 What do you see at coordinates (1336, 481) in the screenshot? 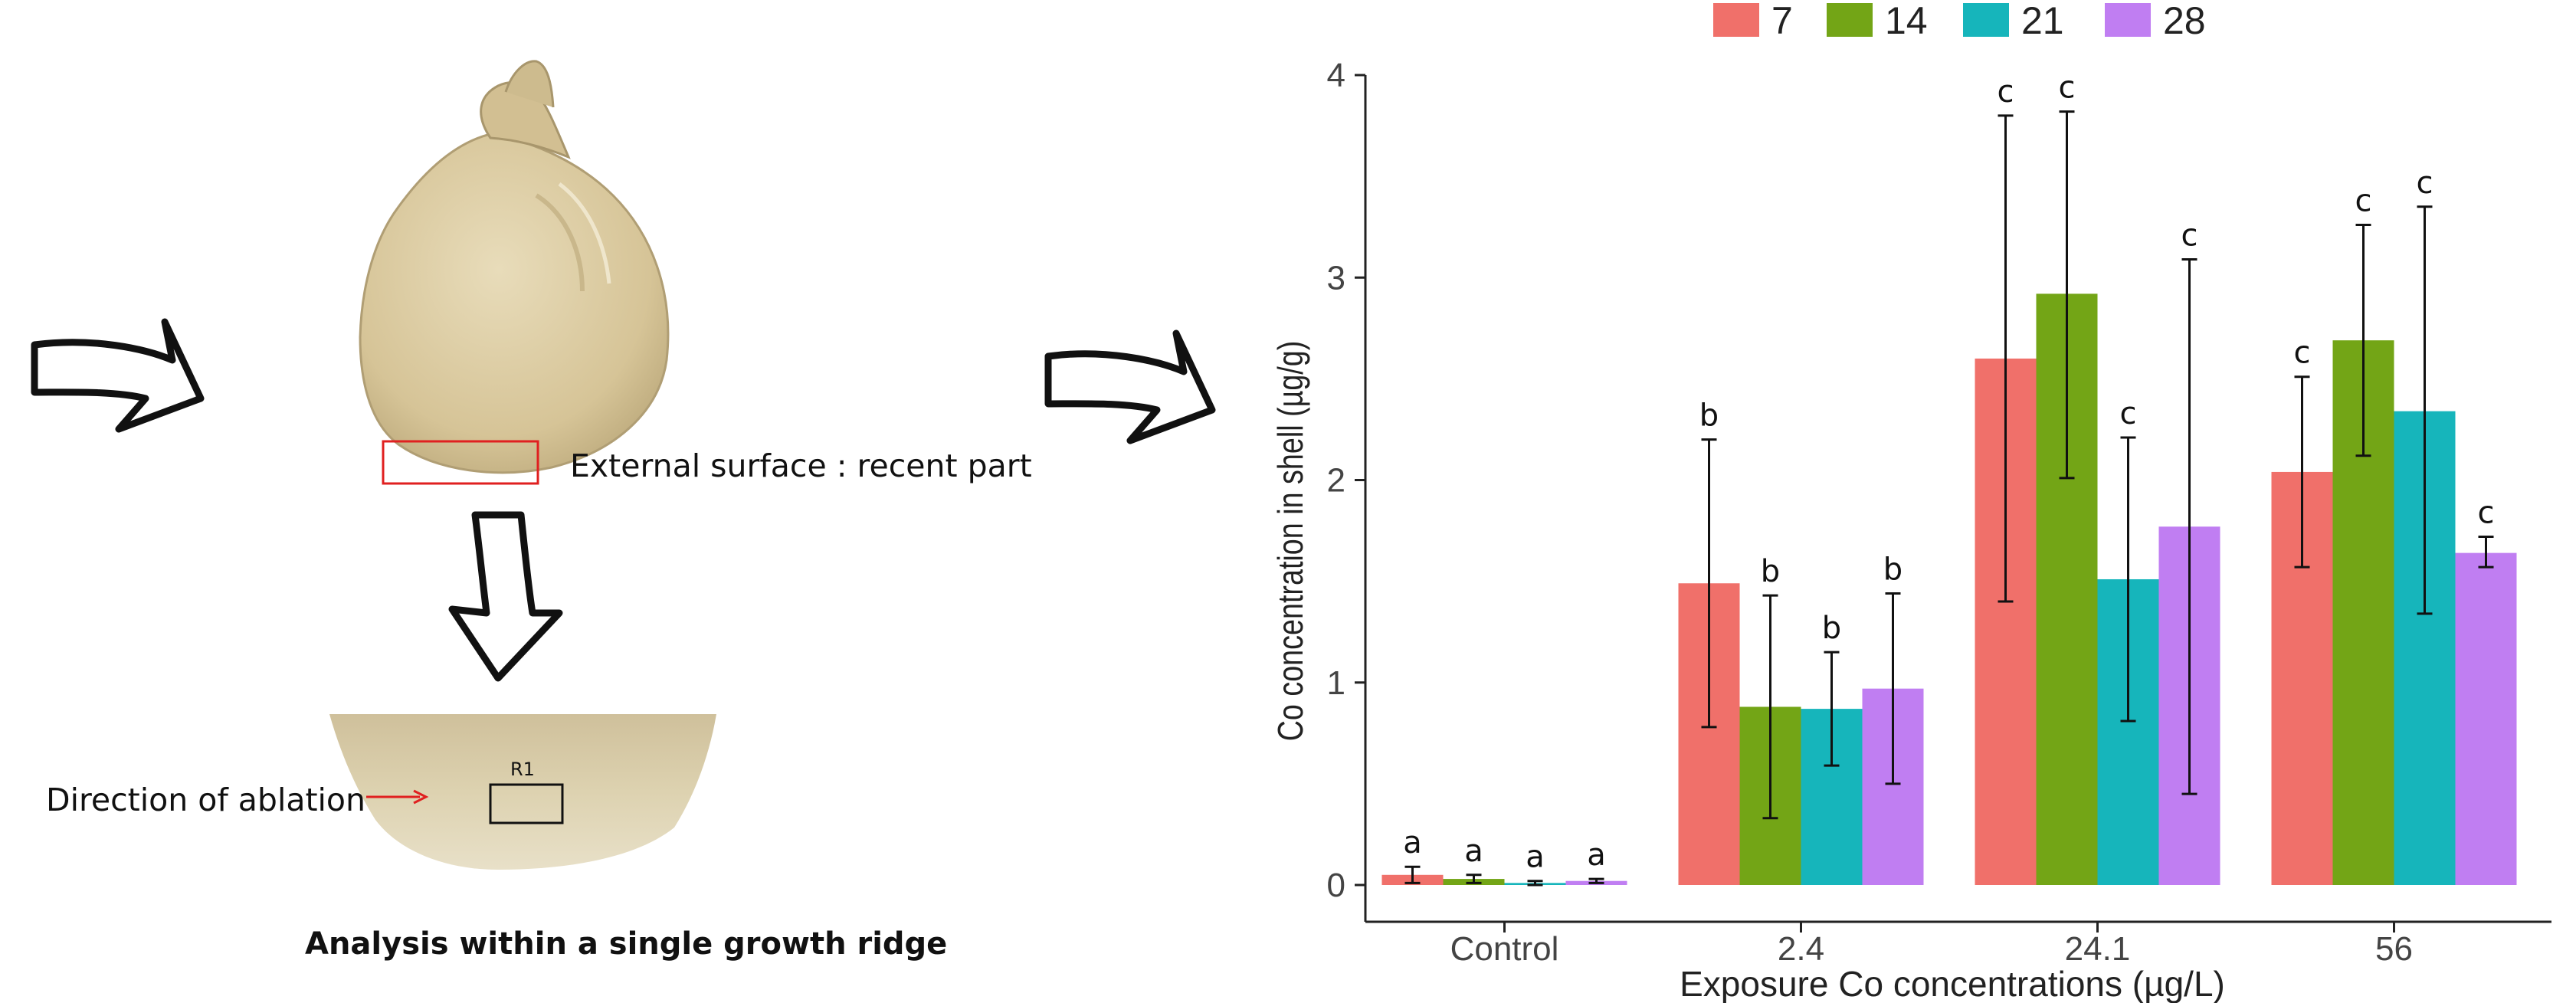
I see `y-tick-label: 2` at bounding box center [1336, 481].